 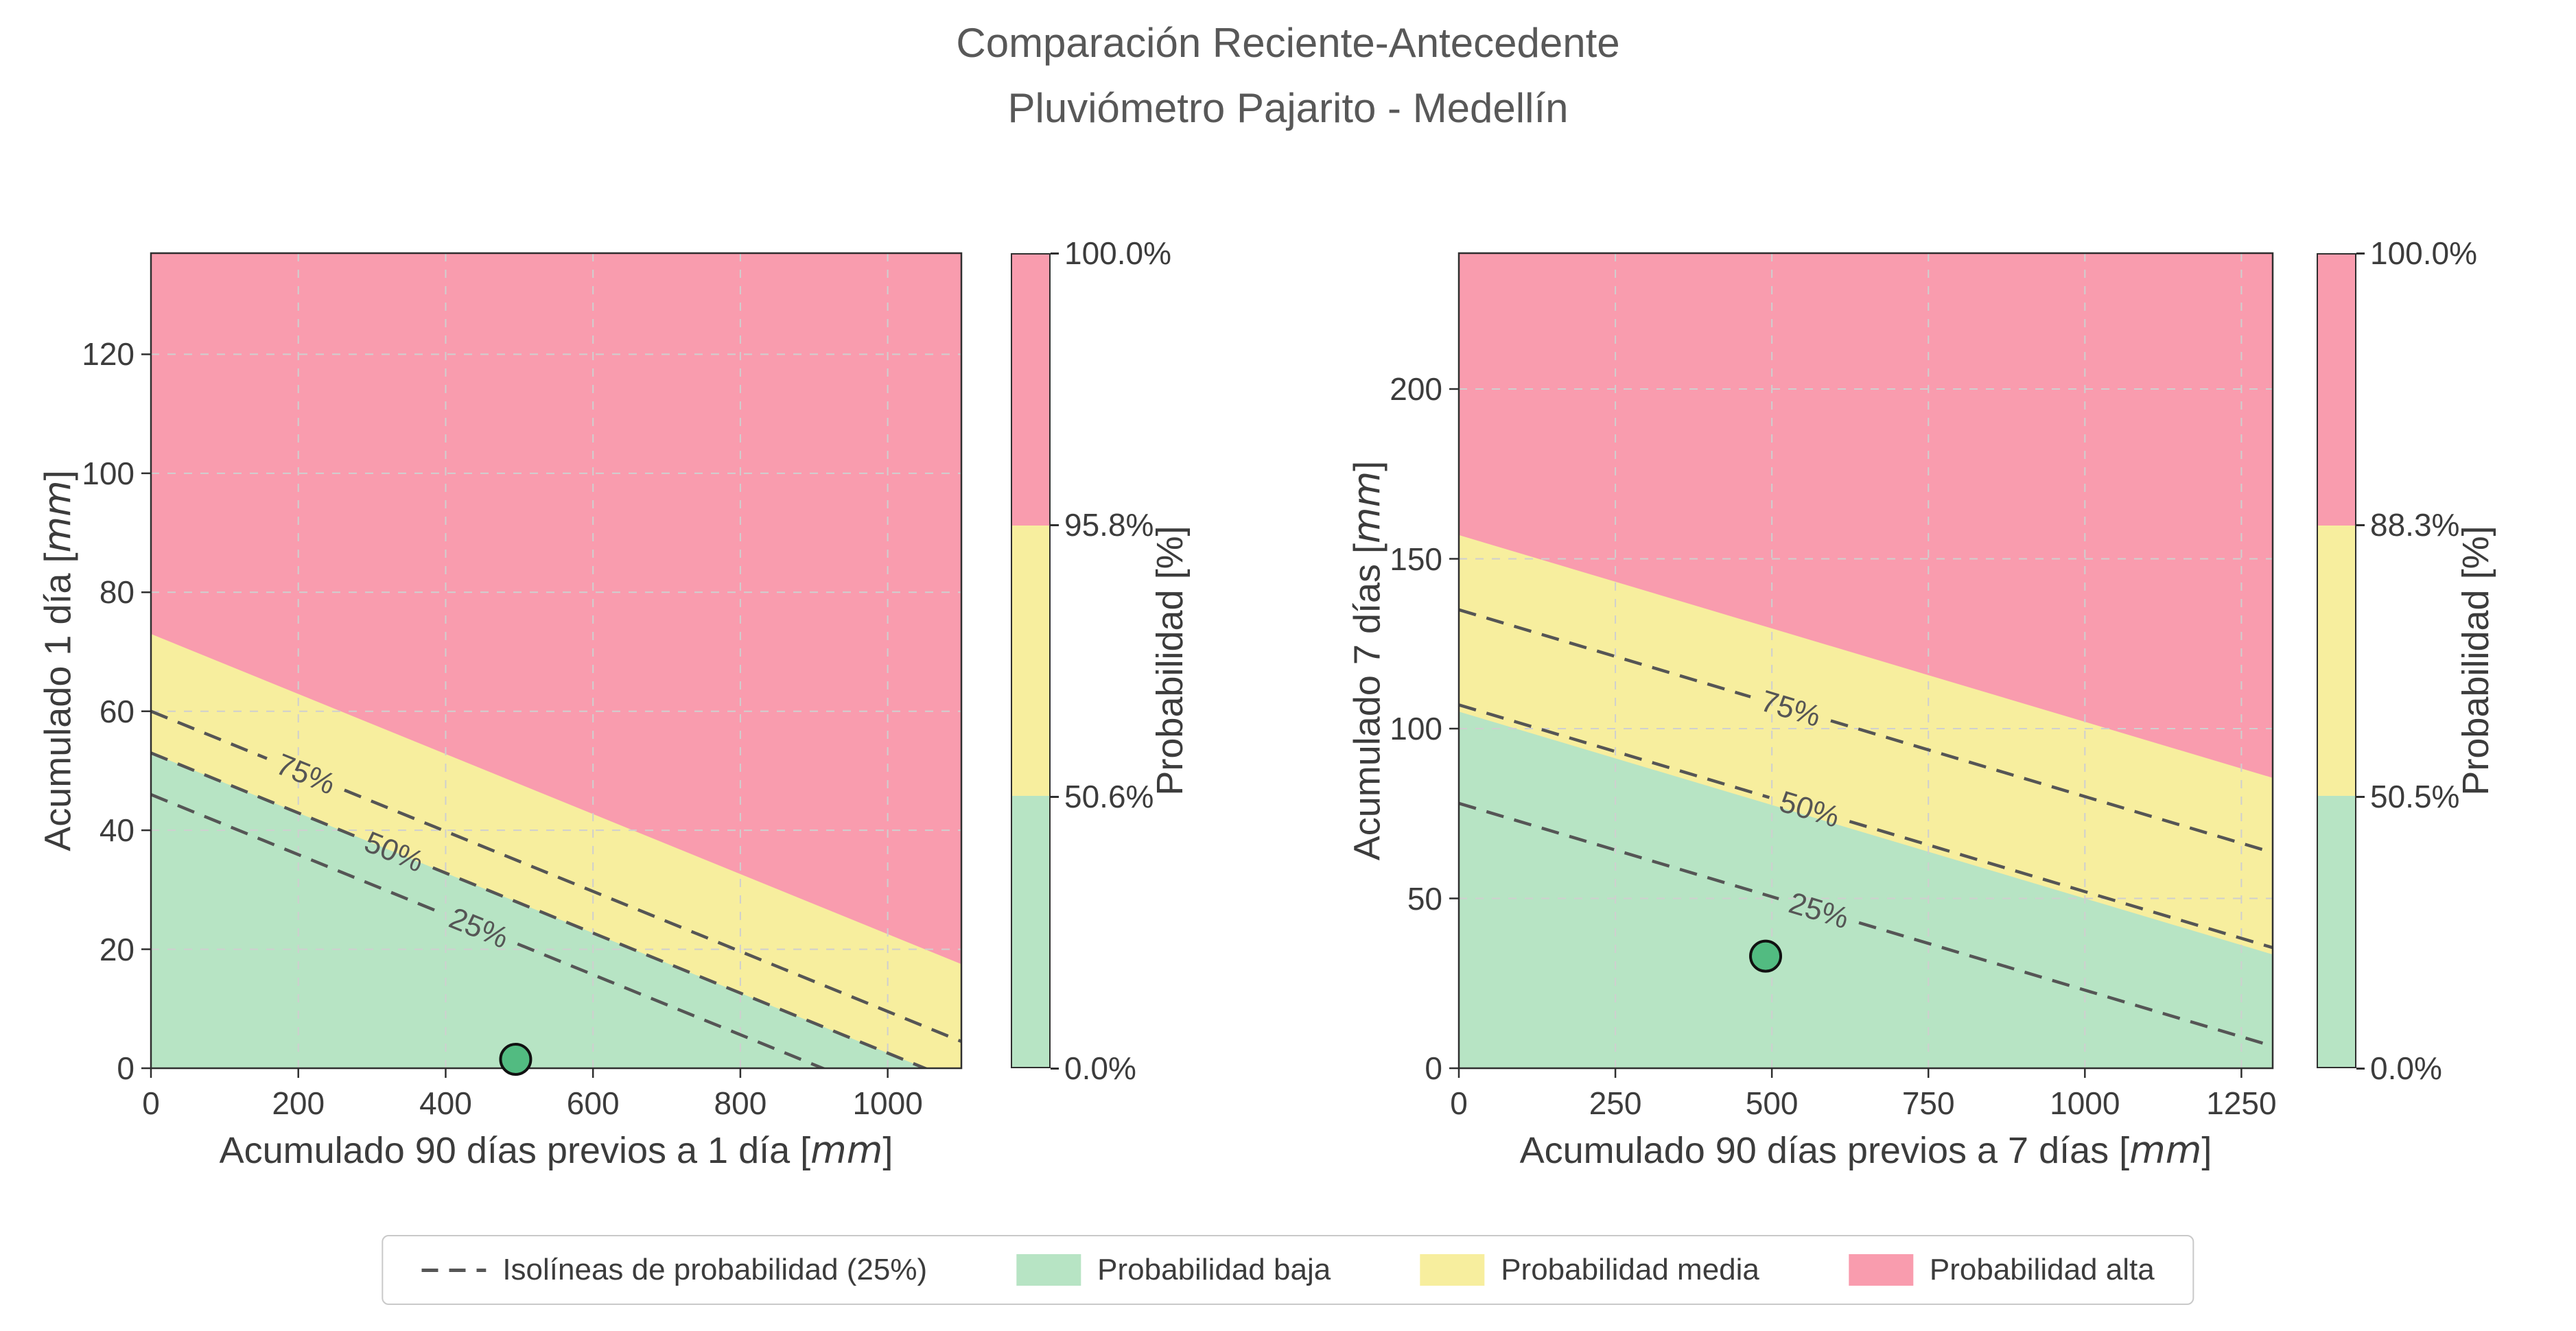 I want to click on legend-label-low-probability: Probabilidad baja, so click(x=1214, y=1269).